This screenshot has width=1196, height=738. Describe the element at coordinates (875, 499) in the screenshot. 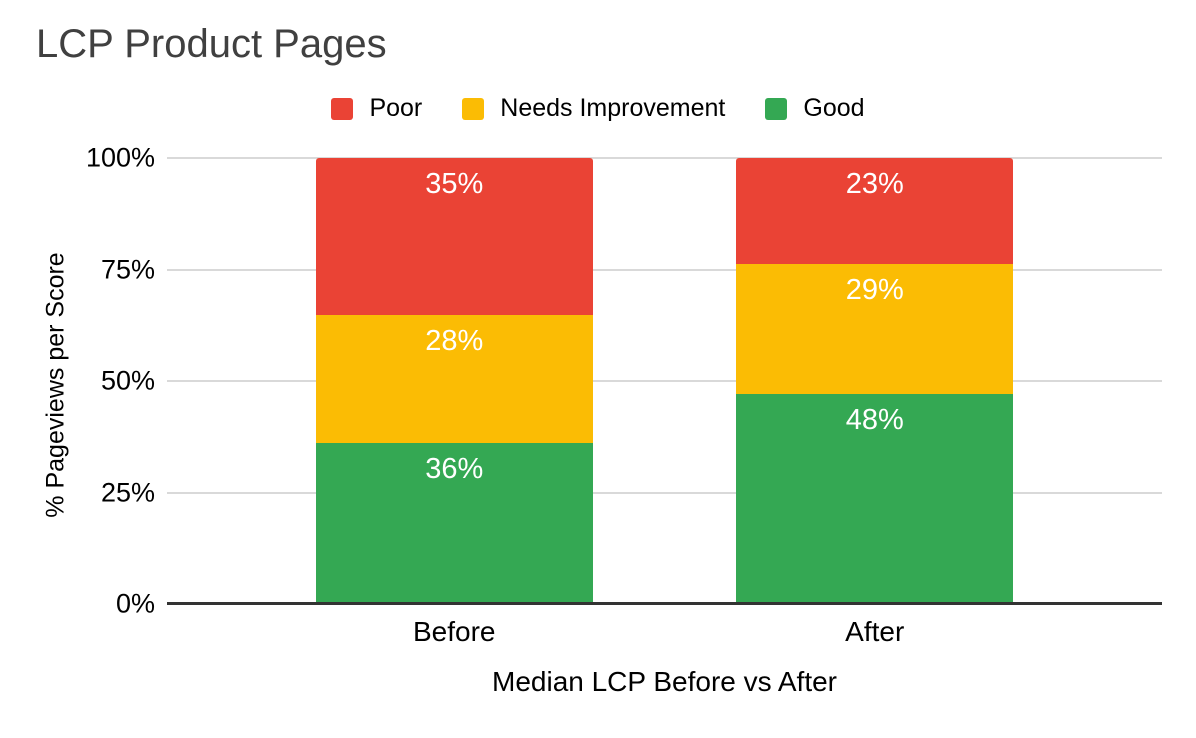

I see `bar-segment-good-after: 48%` at that location.